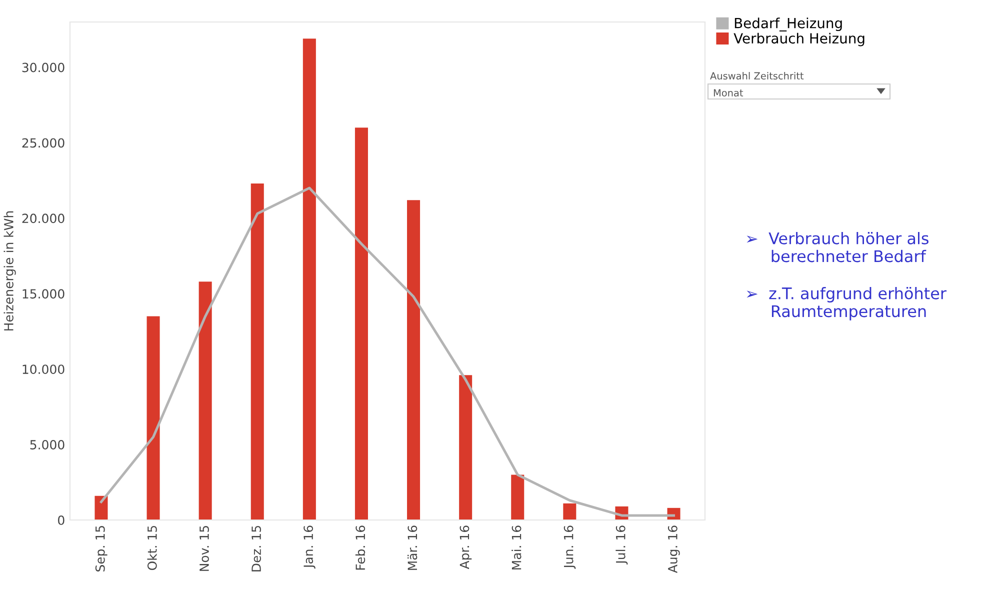 The width and height of the screenshot is (982, 590). I want to click on y-tick-label: 30.000, so click(43, 67).